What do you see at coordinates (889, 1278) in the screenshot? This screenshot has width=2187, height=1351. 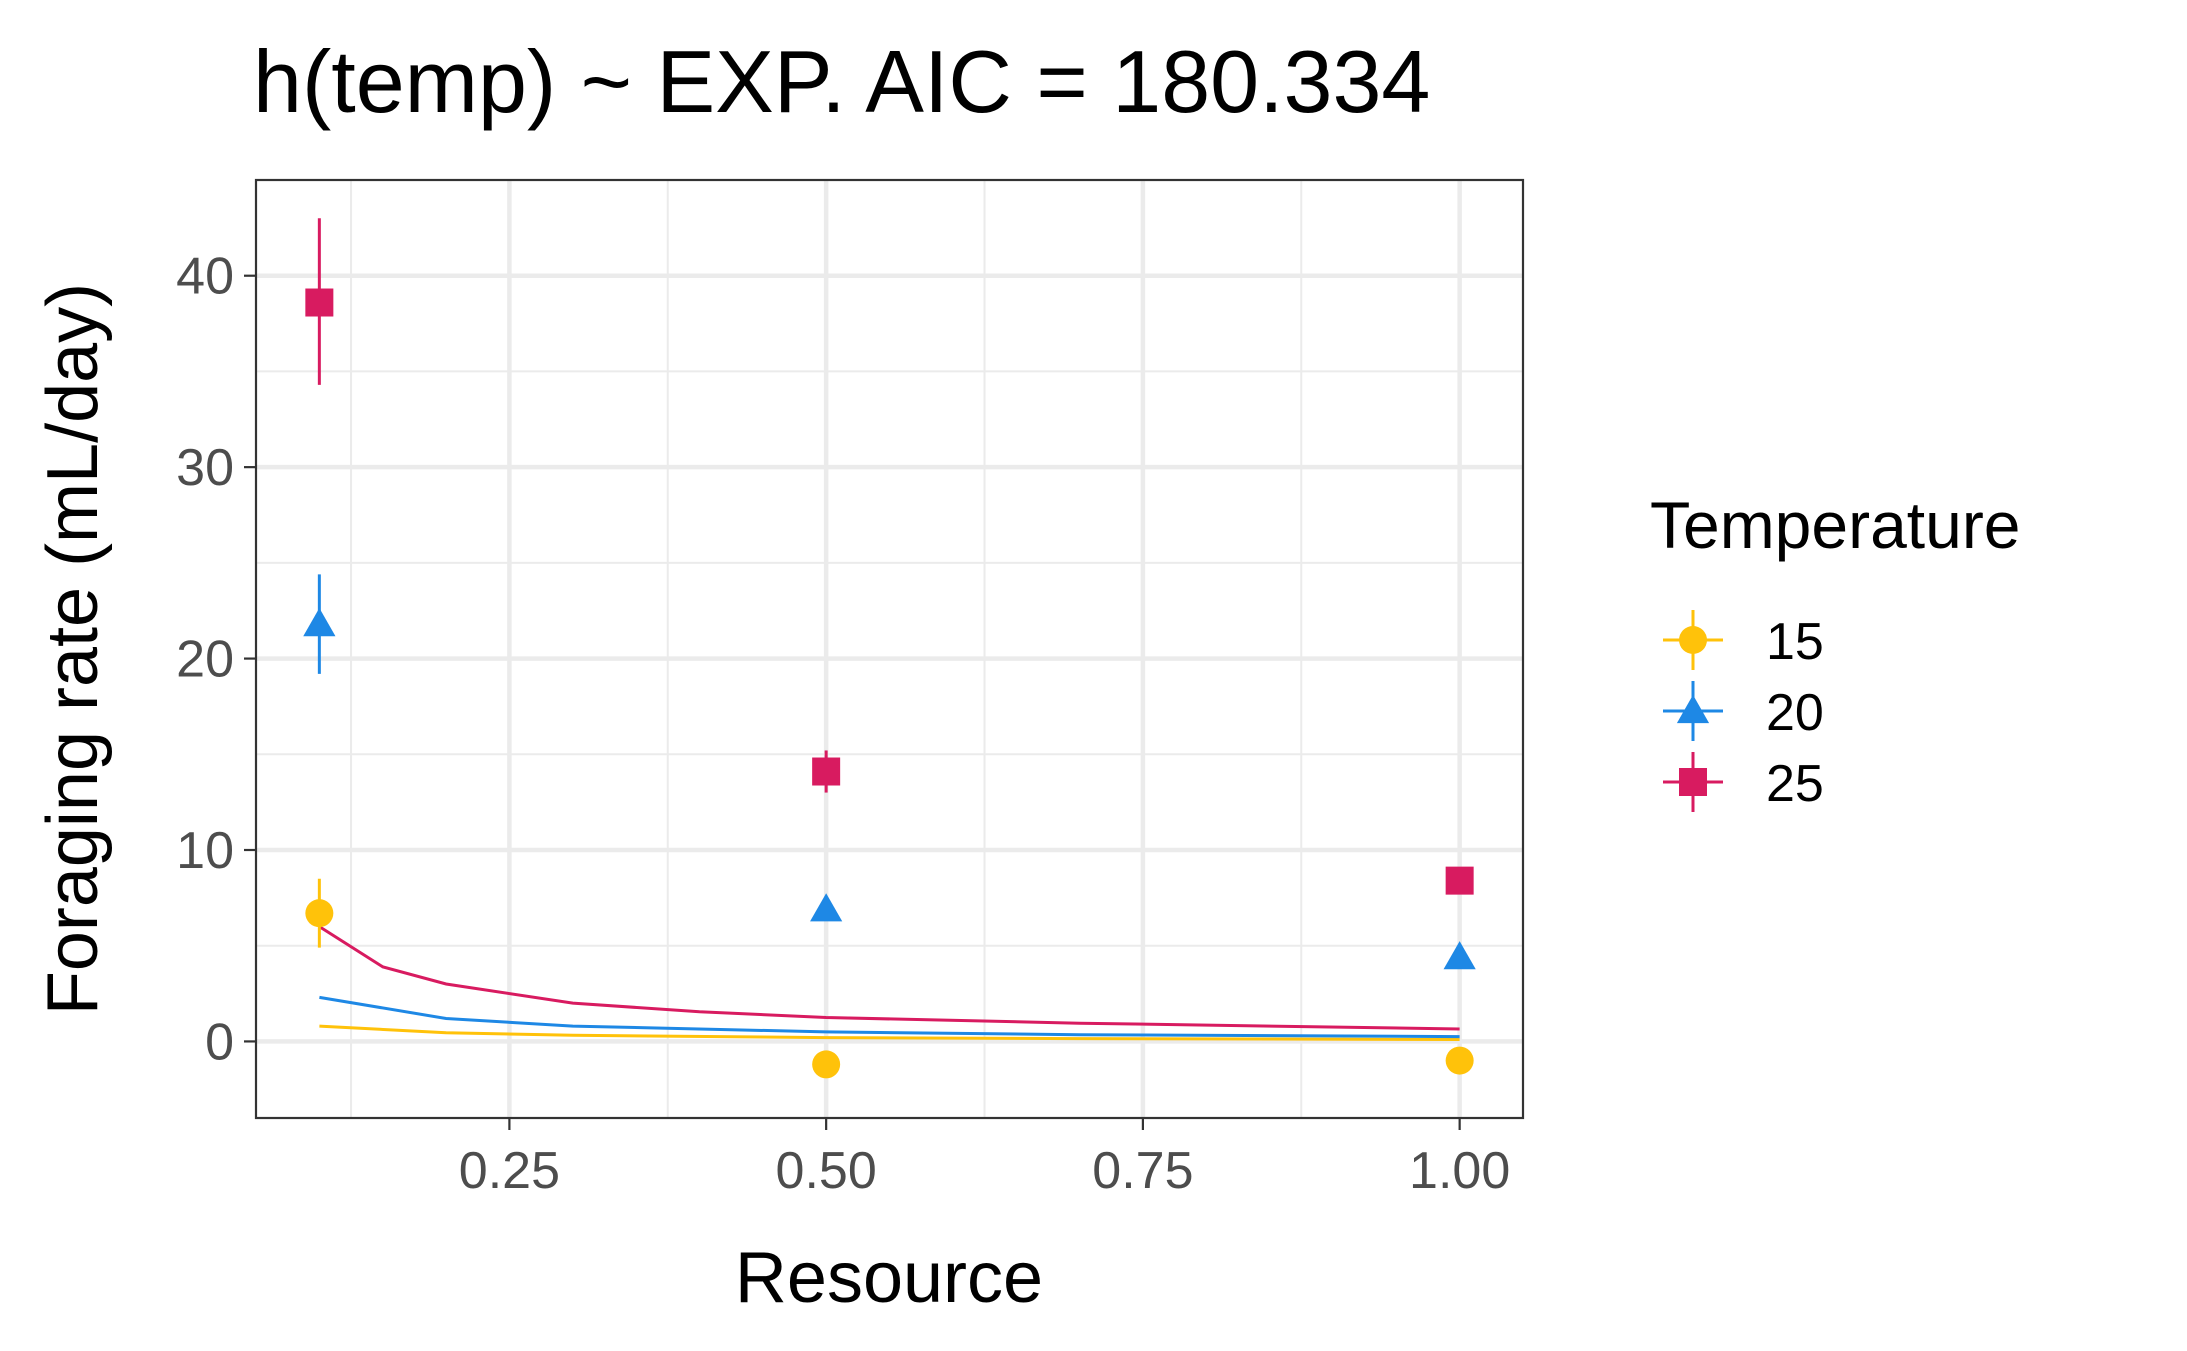 I see `x-axis-title: Resource` at bounding box center [889, 1278].